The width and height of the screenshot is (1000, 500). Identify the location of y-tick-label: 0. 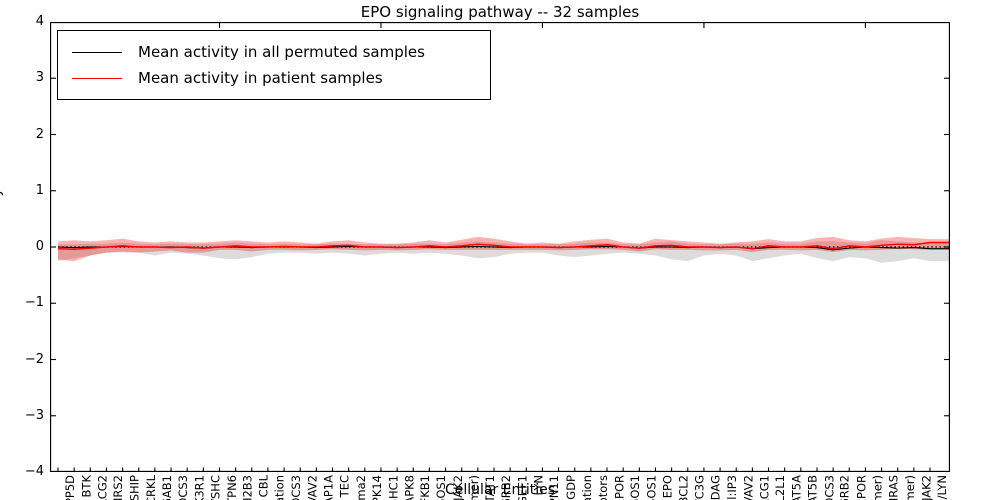
(39, 246).